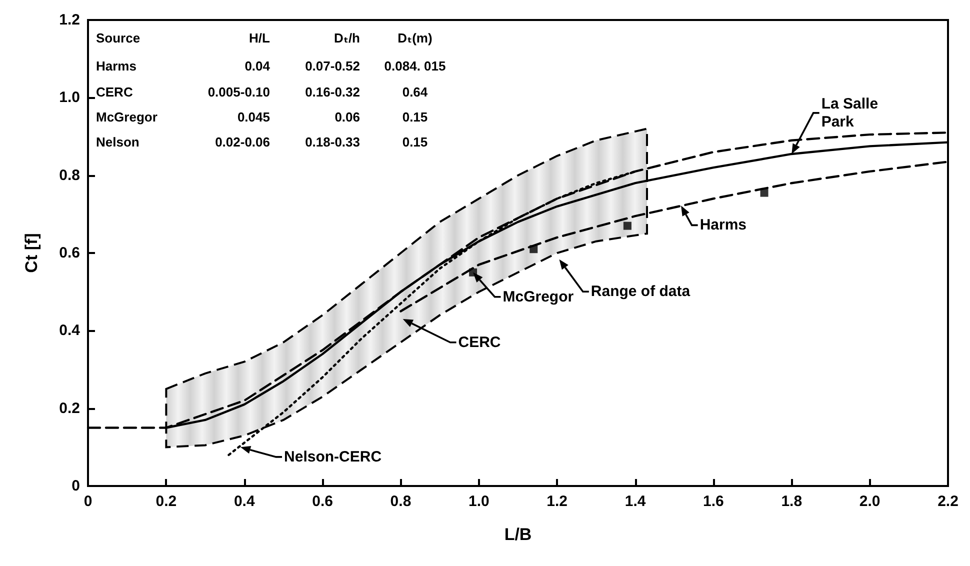 The height and width of the screenshot is (566, 970). Describe the element at coordinates (332, 142) in the screenshot. I see `annotation: 0.18-0.33` at that location.